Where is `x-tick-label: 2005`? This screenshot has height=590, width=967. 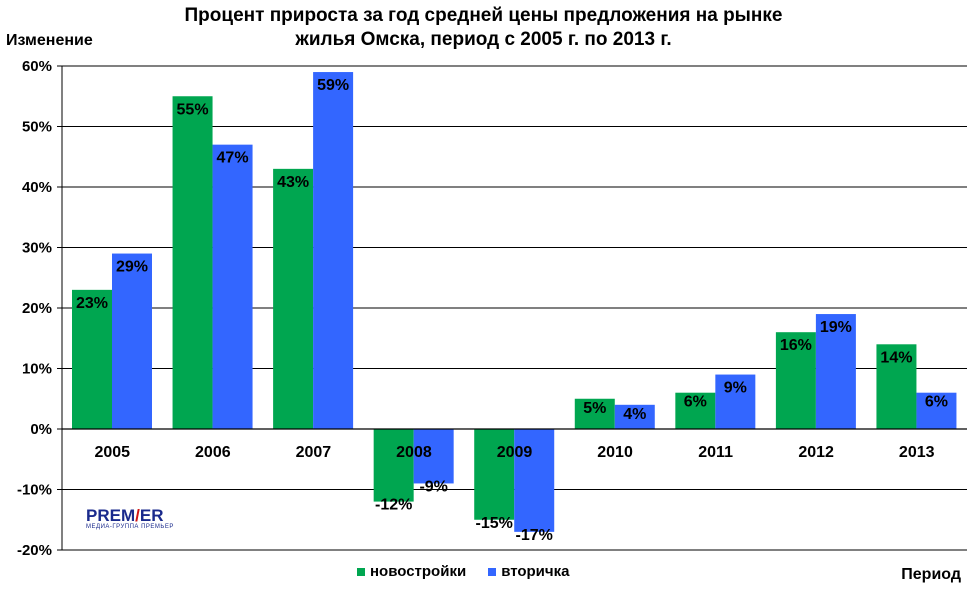 x-tick-label: 2005 is located at coordinates (112, 452).